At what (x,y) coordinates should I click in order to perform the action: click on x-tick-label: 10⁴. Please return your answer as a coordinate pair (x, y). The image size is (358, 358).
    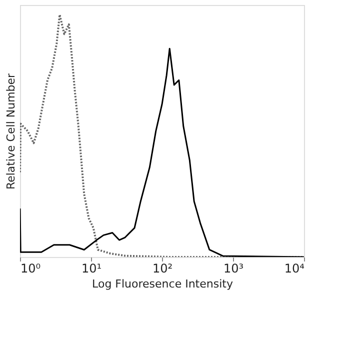
    Looking at the image, I should click on (294, 269).